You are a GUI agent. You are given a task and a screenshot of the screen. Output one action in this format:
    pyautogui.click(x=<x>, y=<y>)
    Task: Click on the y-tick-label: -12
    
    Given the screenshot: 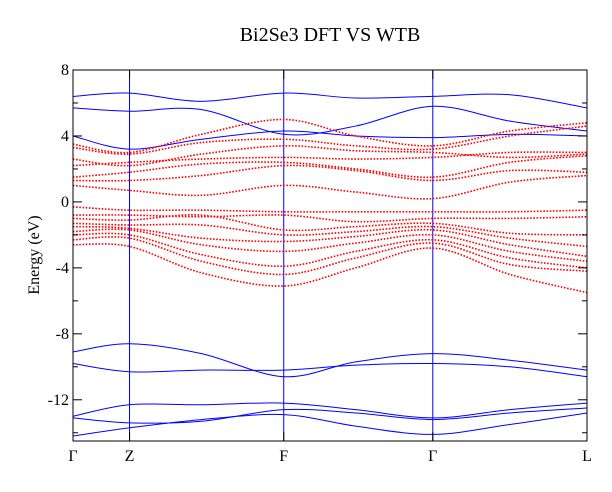 What is the action you would take?
    pyautogui.click(x=58, y=400)
    